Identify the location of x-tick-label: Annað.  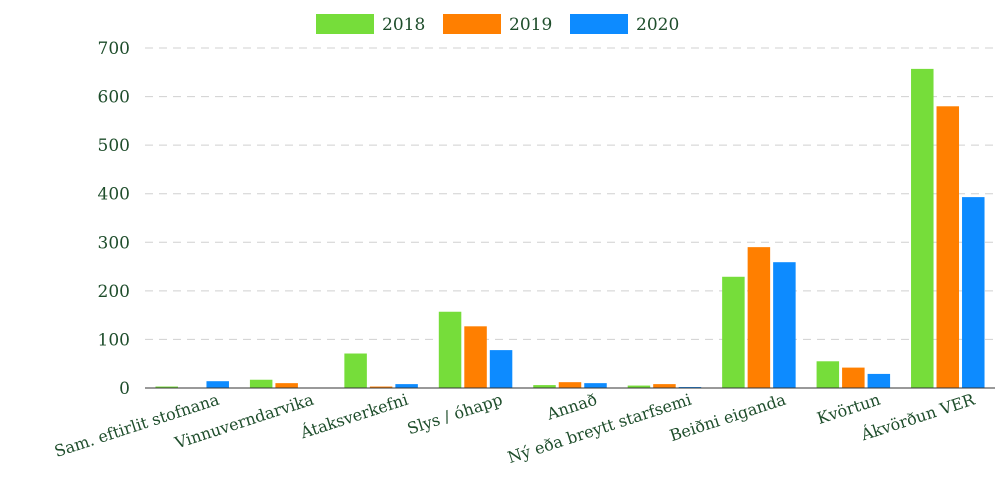
(572, 407).